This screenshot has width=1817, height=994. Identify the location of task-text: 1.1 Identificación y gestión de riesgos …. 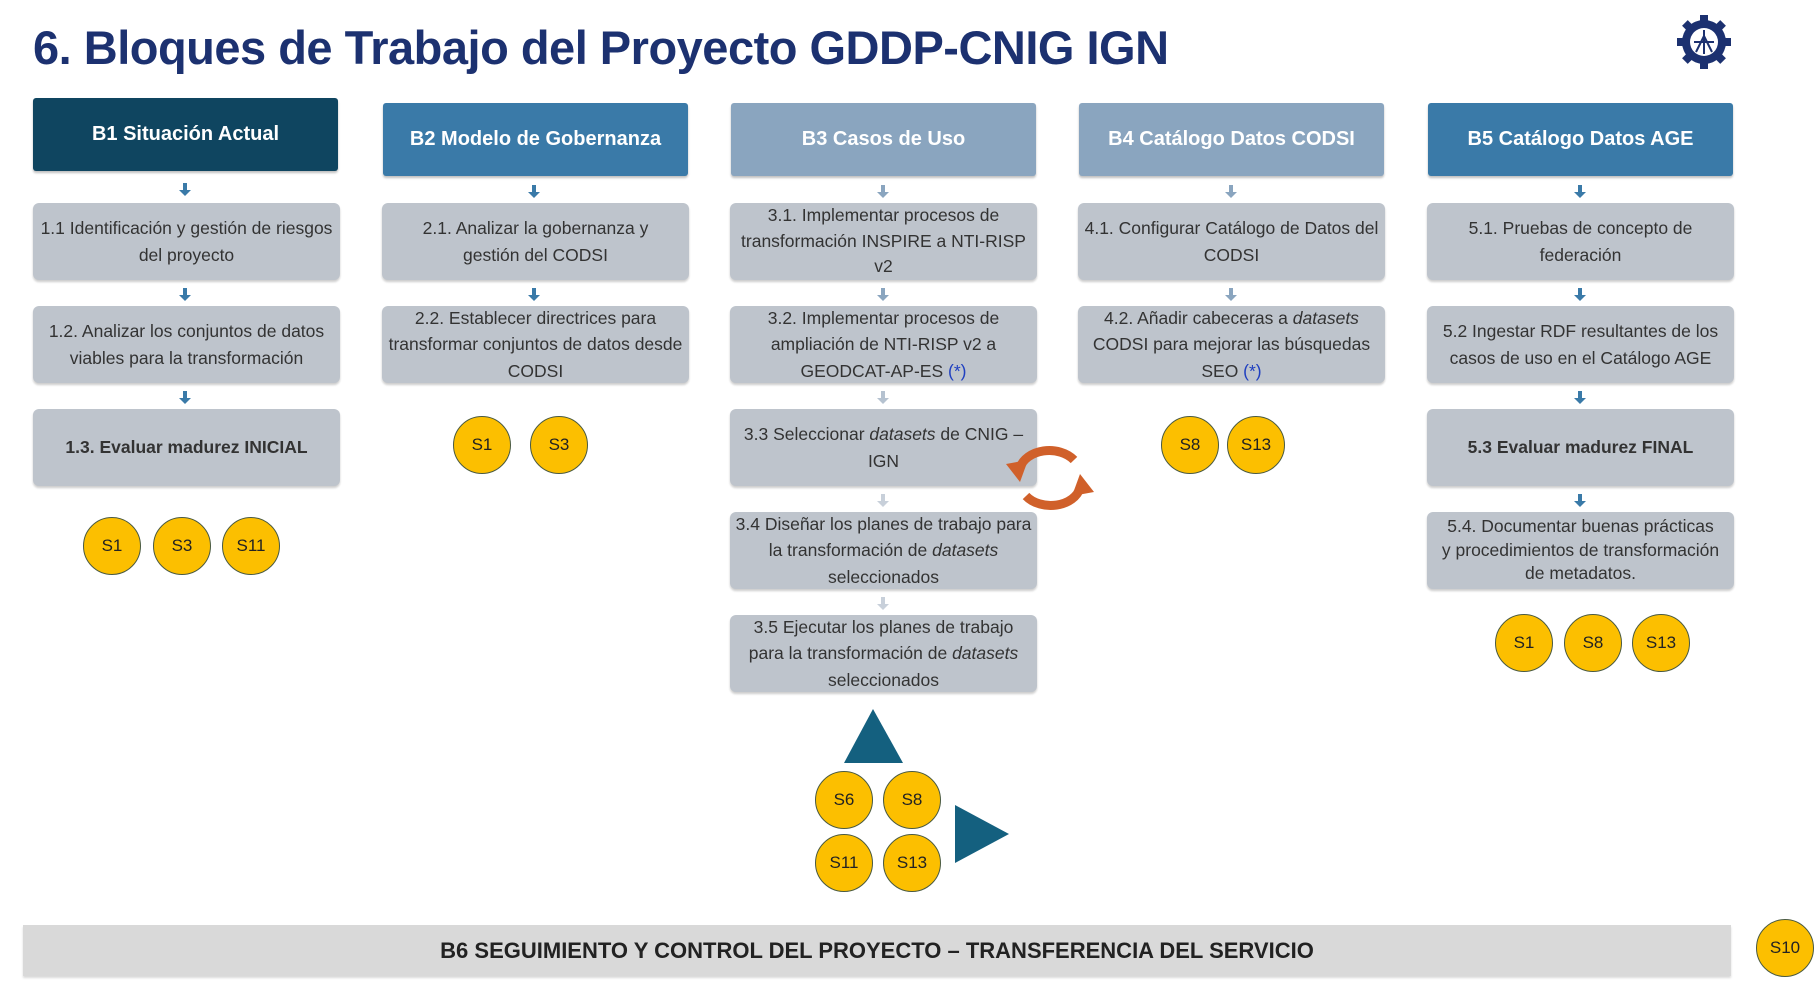
(186, 241).